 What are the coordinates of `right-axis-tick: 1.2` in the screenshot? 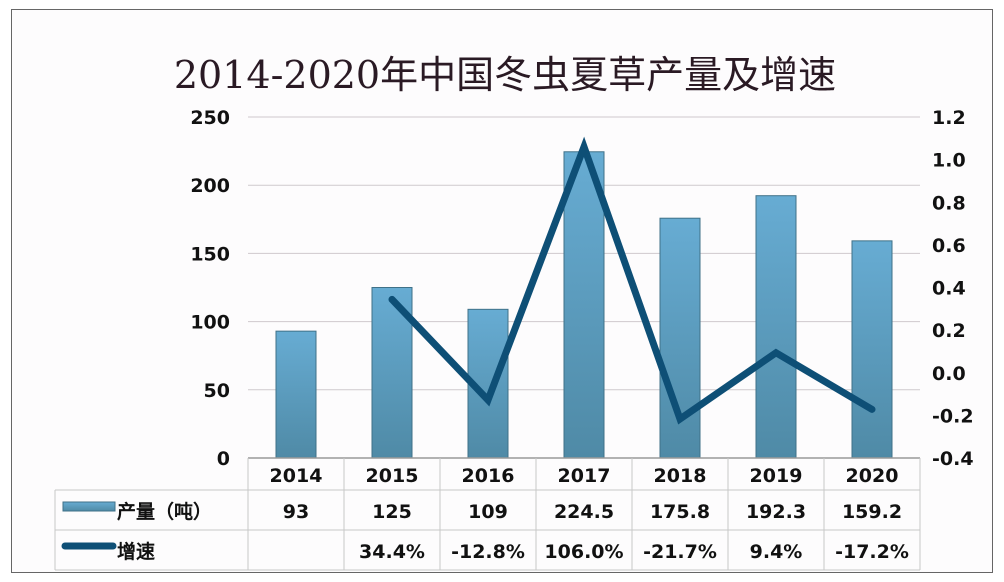 It's located at (949, 118).